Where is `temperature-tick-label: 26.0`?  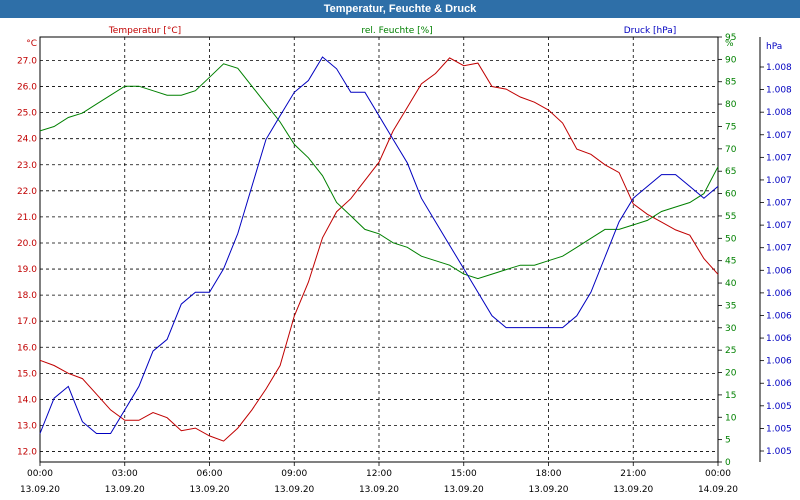
temperature-tick-label: 26.0 is located at coordinates (27, 88).